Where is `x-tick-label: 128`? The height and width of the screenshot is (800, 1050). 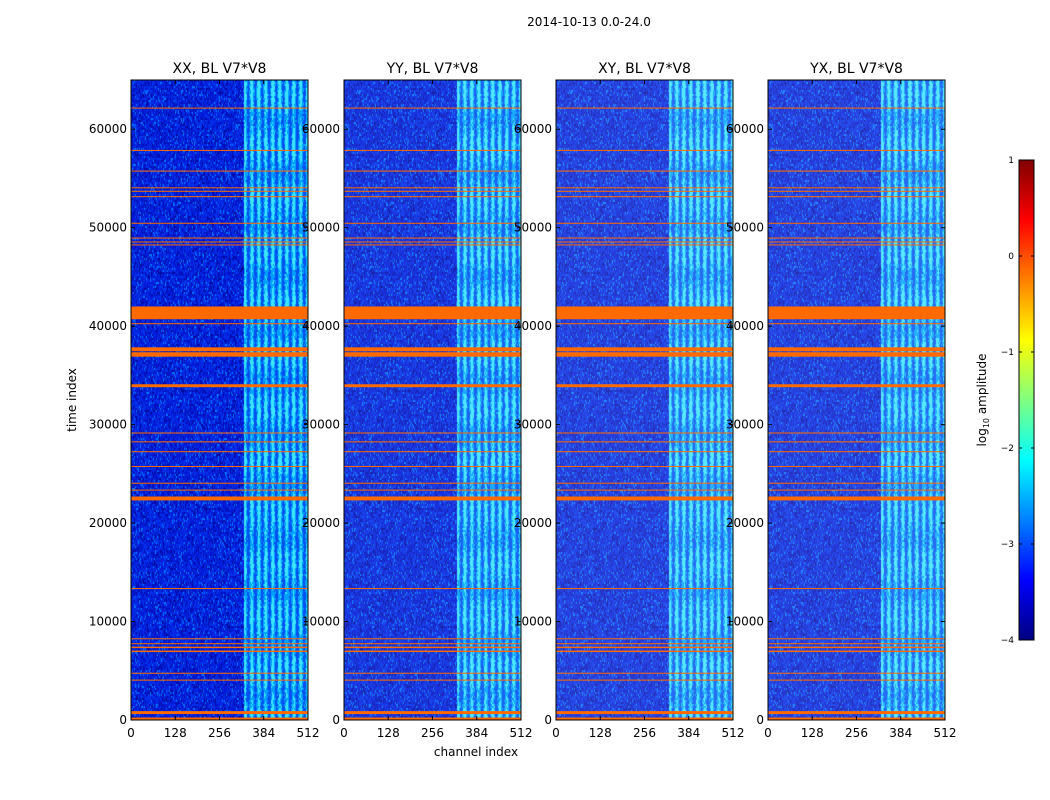 x-tick-label: 128 is located at coordinates (812, 733).